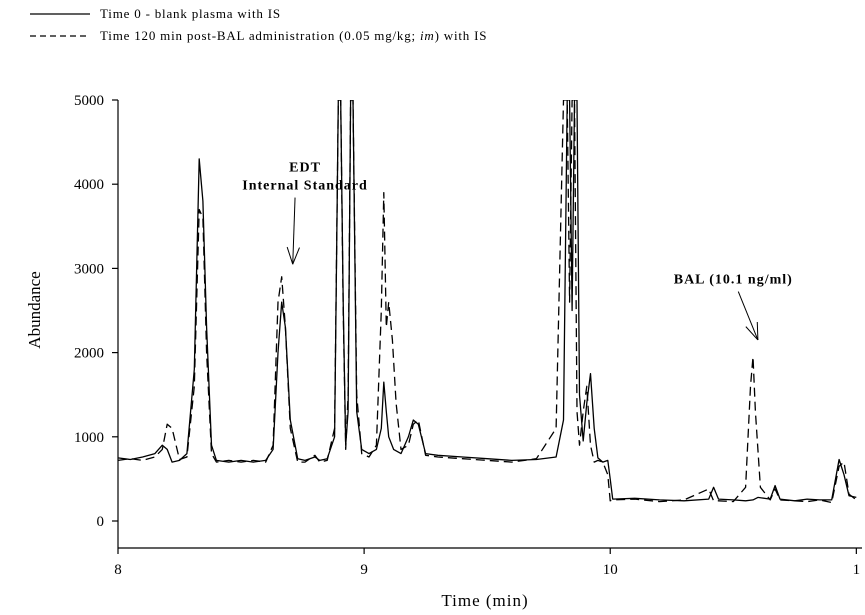 Image resolution: width=865 pixels, height=615 pixels. I want to click on x-axis: 8 9 10 1, so click(488, 562).